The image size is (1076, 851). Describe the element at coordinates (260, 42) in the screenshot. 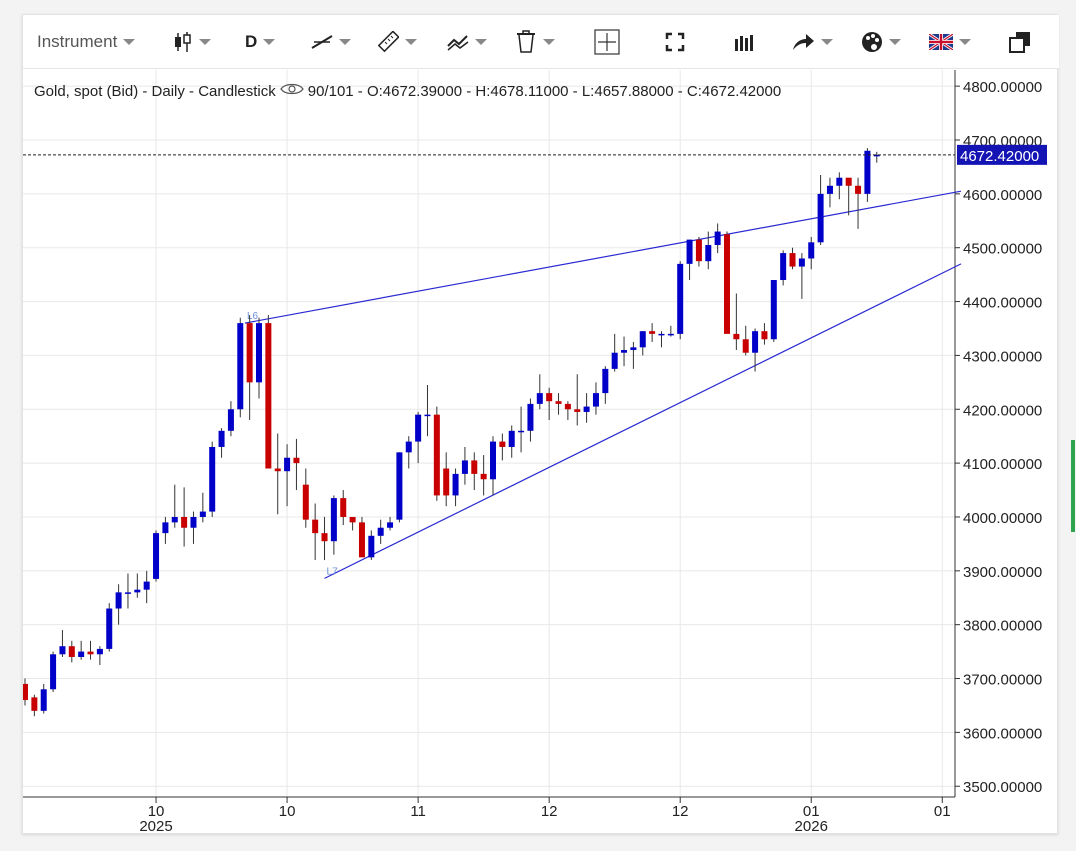

I see `interval-selector: D` at that location.